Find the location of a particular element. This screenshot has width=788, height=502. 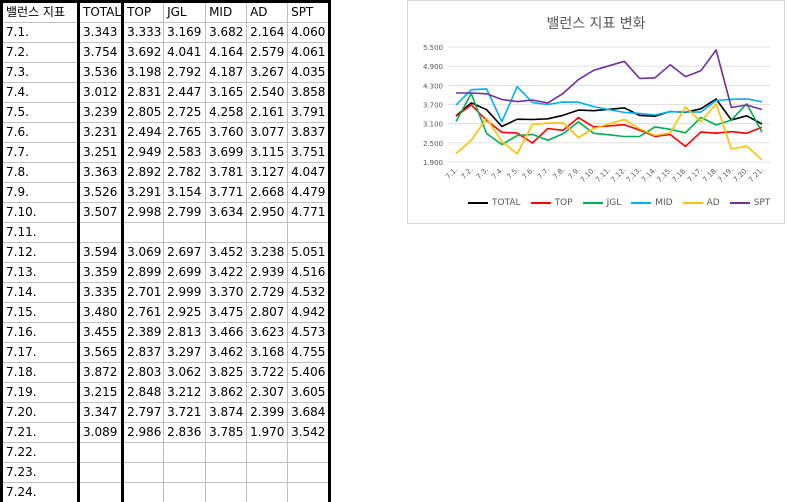

data-cell: 3.542 is located at coordinates (309, 432).